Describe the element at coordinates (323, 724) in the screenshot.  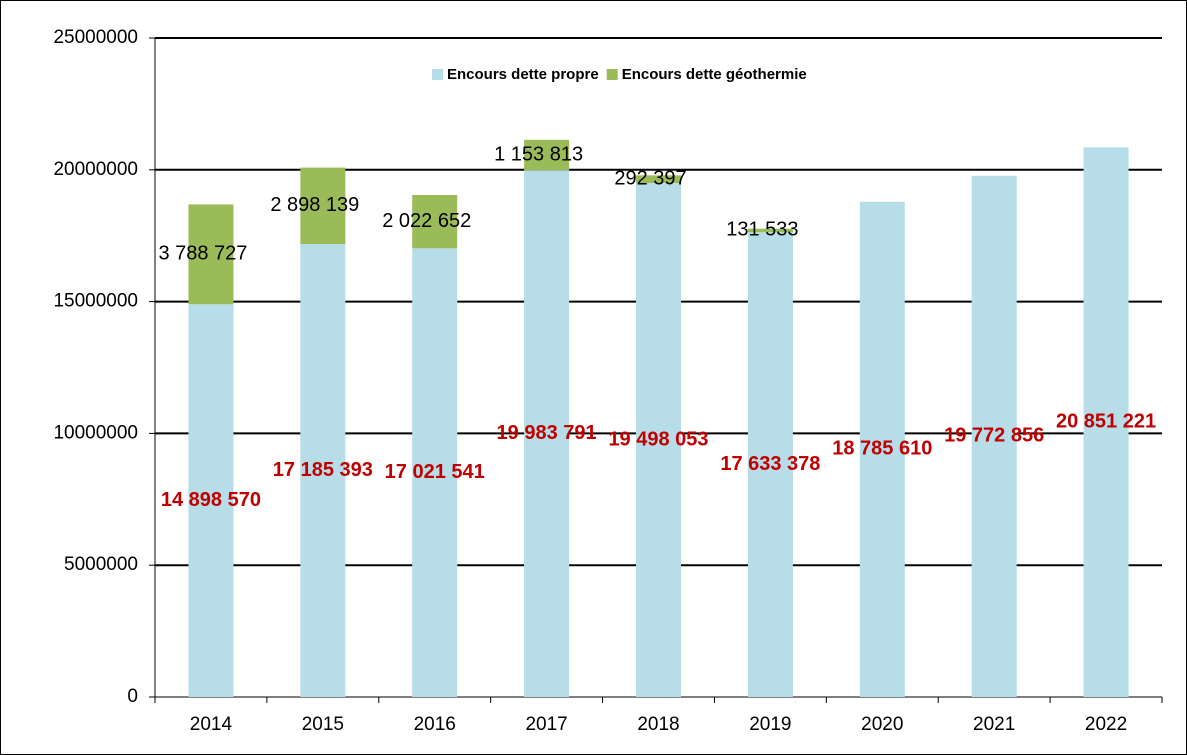
I see `x-tick-label: 2015` at that location.